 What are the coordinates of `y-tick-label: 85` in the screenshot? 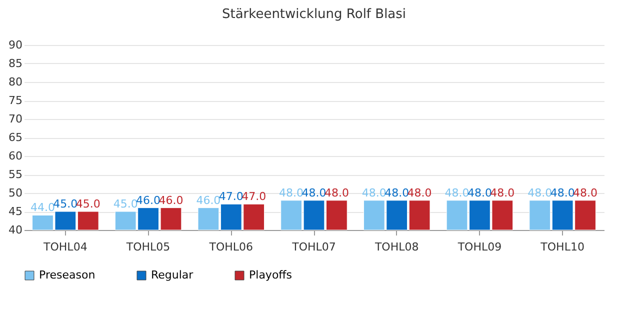 It's located at (15, 63).